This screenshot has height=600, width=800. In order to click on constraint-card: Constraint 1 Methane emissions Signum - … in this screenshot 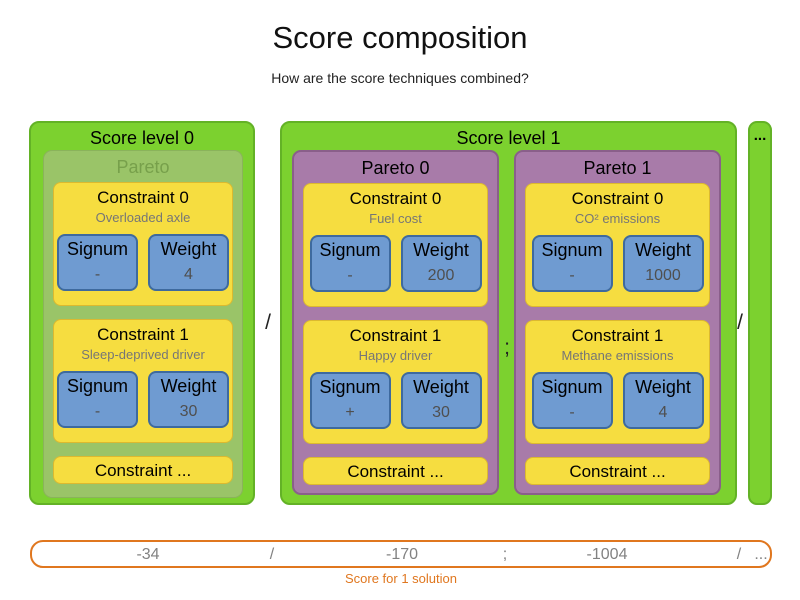, I will do `click(617, 382)`.